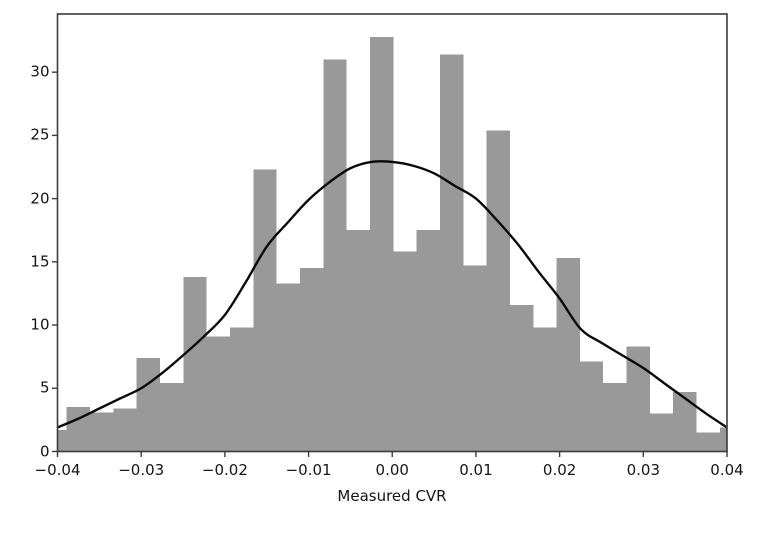 This screenshot has height=538, width=766. What do you see at coordinates (308, 469) in the screenshot?
I see `x-tick-label: −0.01` at bounding box center [308, 469].